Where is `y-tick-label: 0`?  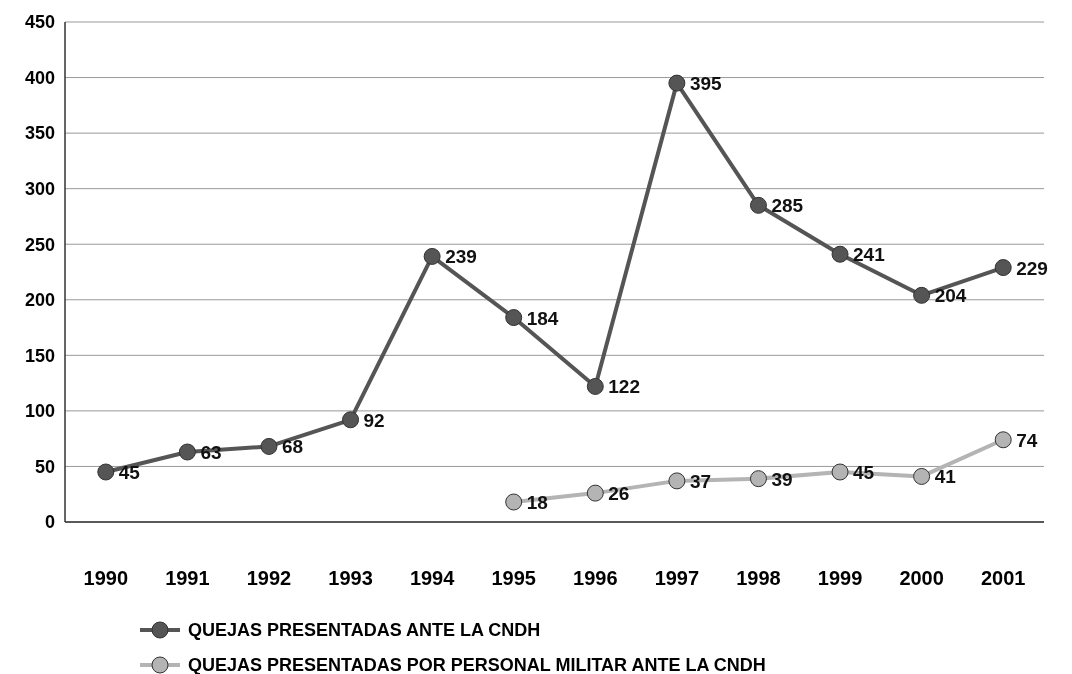 y-tick-label: 0 is located at coordinates (49, 522).